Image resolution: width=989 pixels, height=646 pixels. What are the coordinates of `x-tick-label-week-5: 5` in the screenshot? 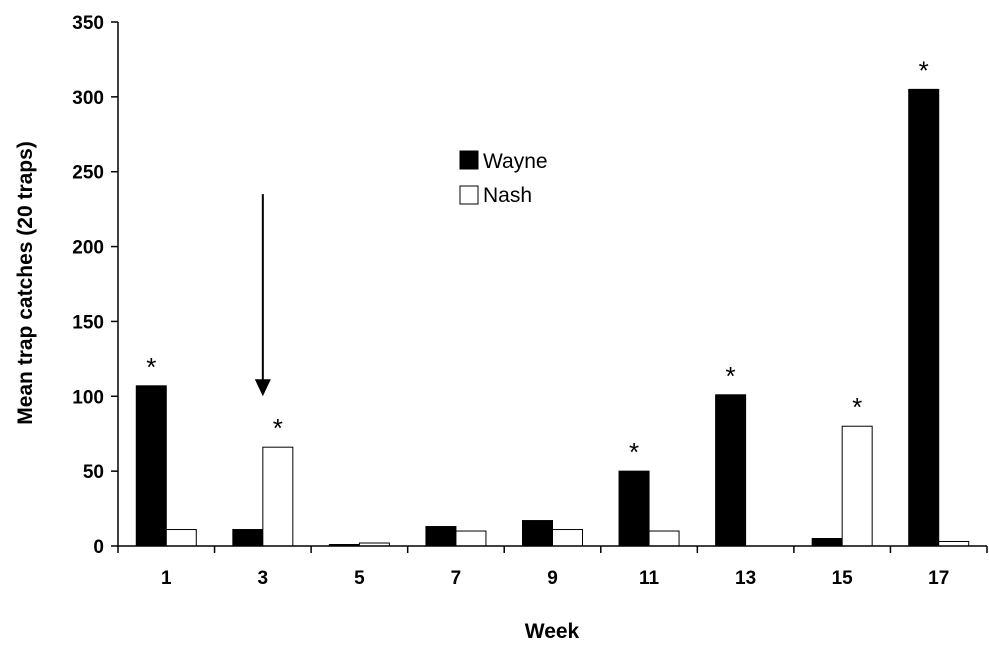 It's located at (359, 578).